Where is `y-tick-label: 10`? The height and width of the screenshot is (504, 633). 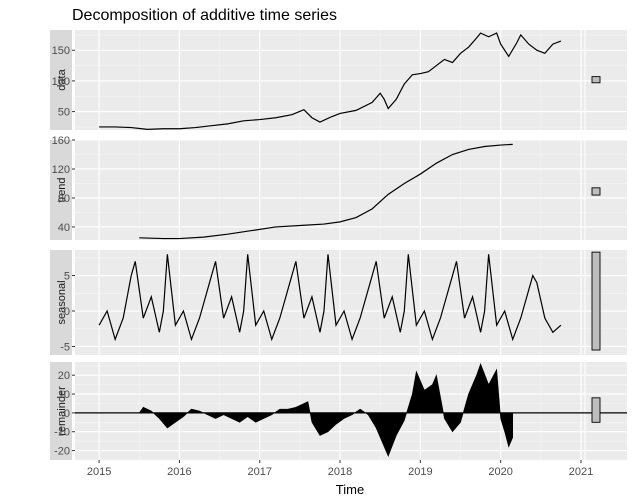 y-tick-label: 10 is located at coordinates (64, 395).